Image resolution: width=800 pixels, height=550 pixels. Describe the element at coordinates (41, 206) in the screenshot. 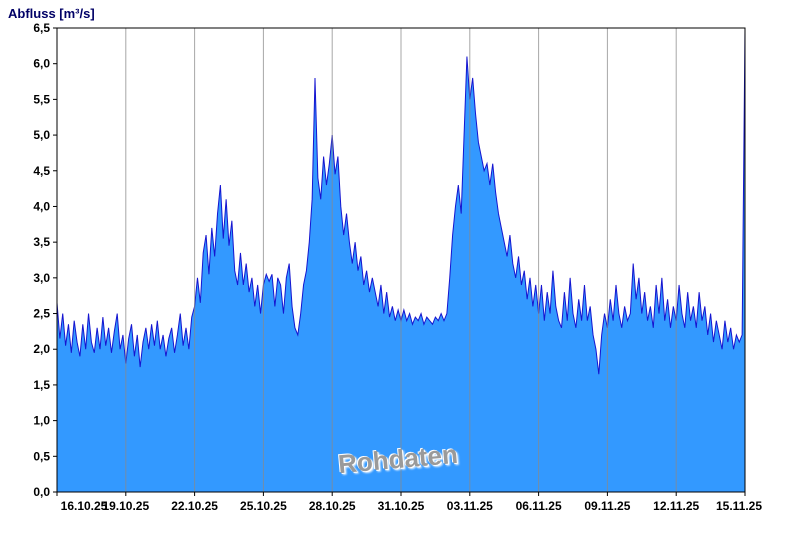

I see `y-axis-label: 4,0` at that location.